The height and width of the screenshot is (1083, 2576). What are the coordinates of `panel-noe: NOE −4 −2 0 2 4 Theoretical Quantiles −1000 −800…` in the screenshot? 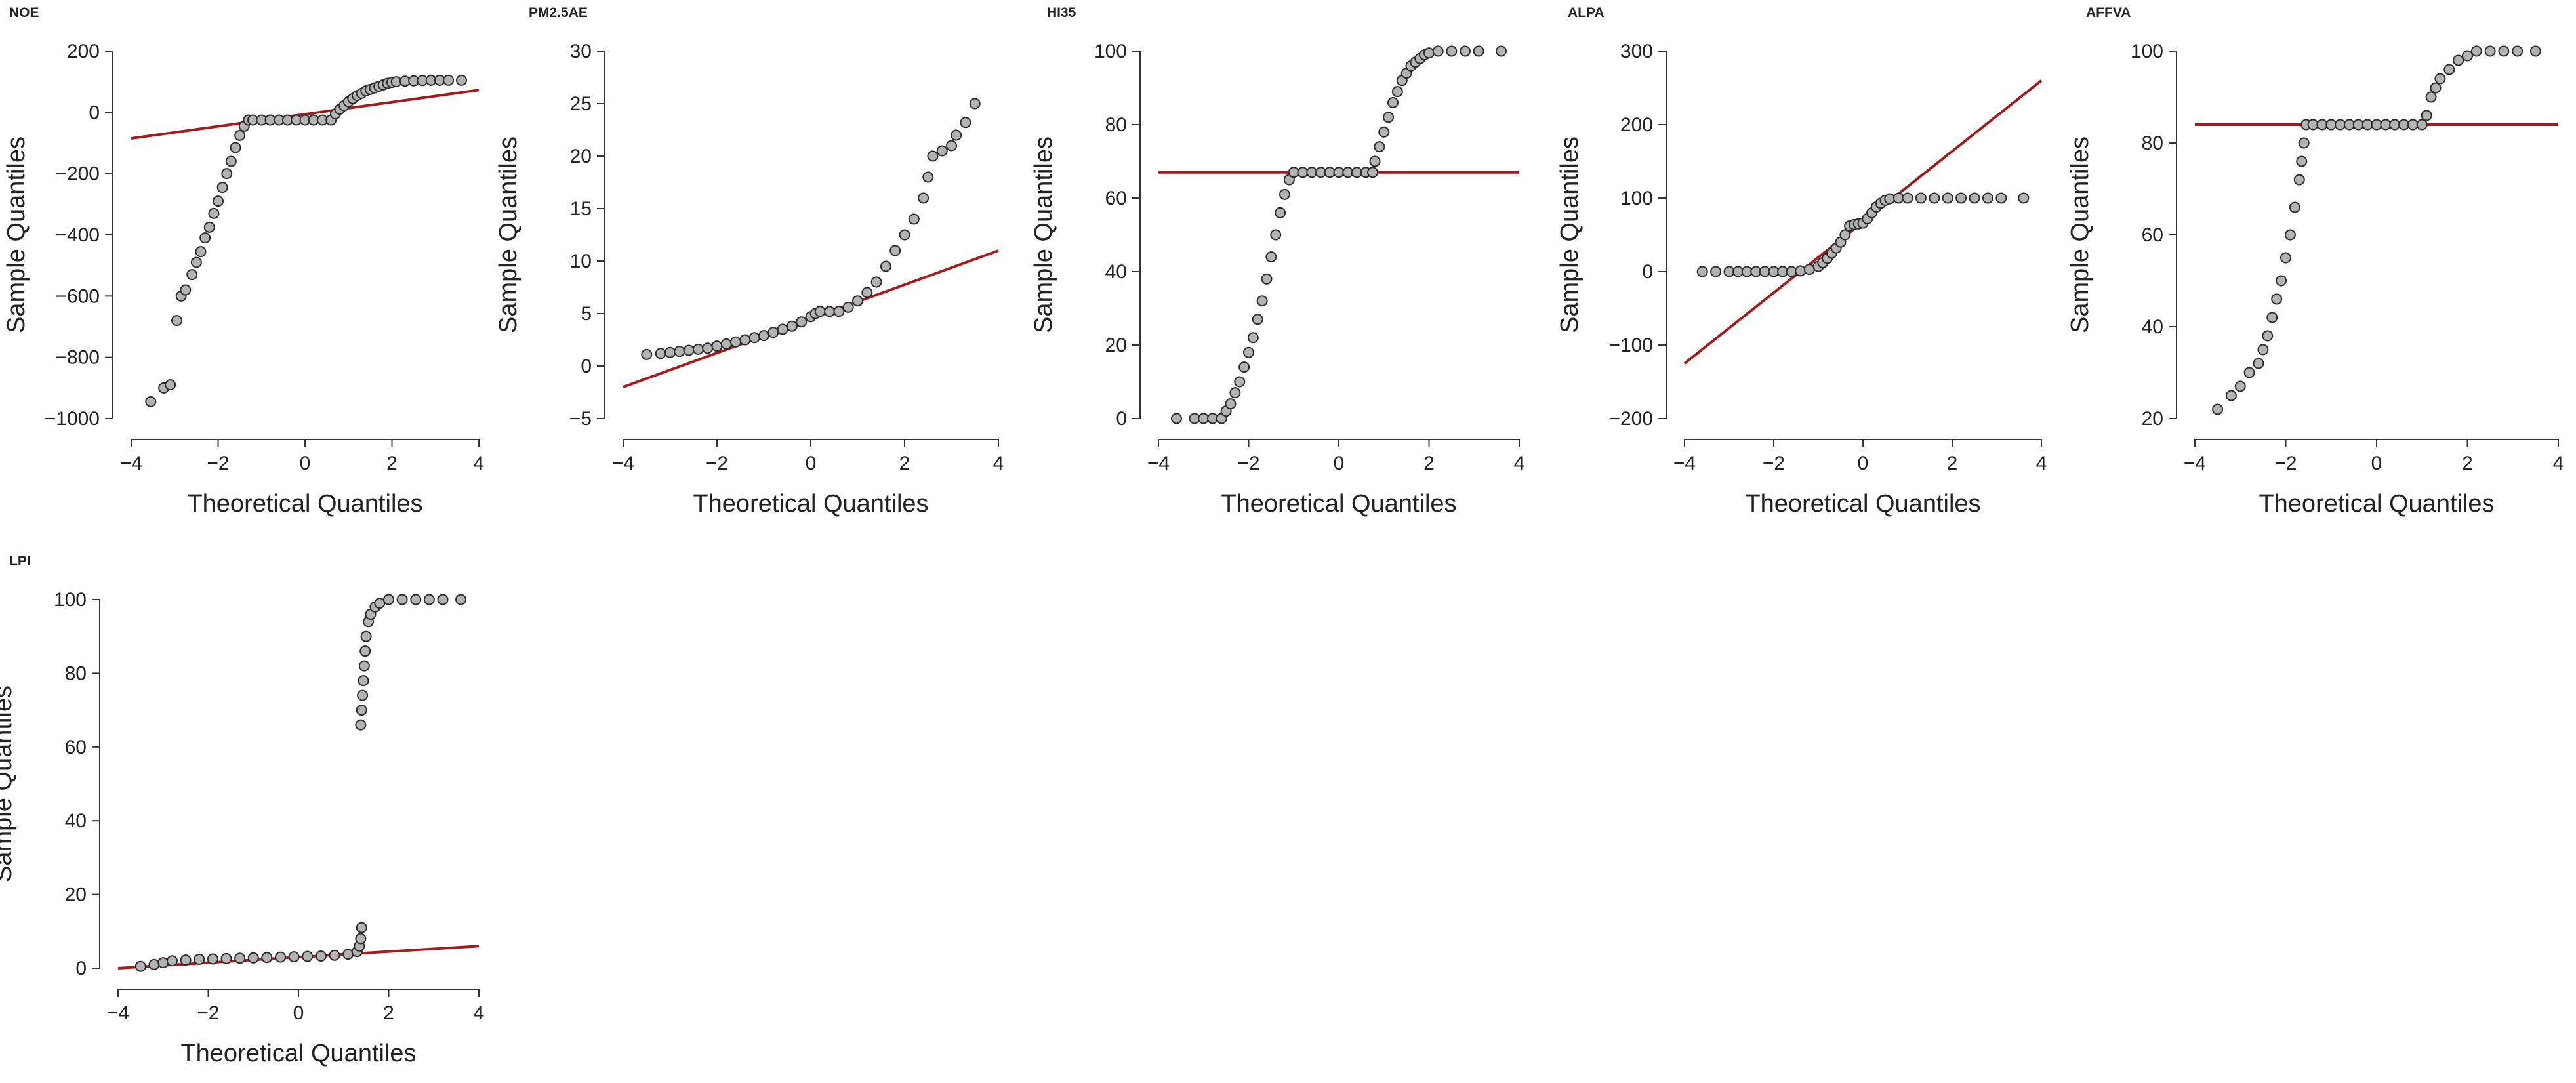 It's located at (243, 261).